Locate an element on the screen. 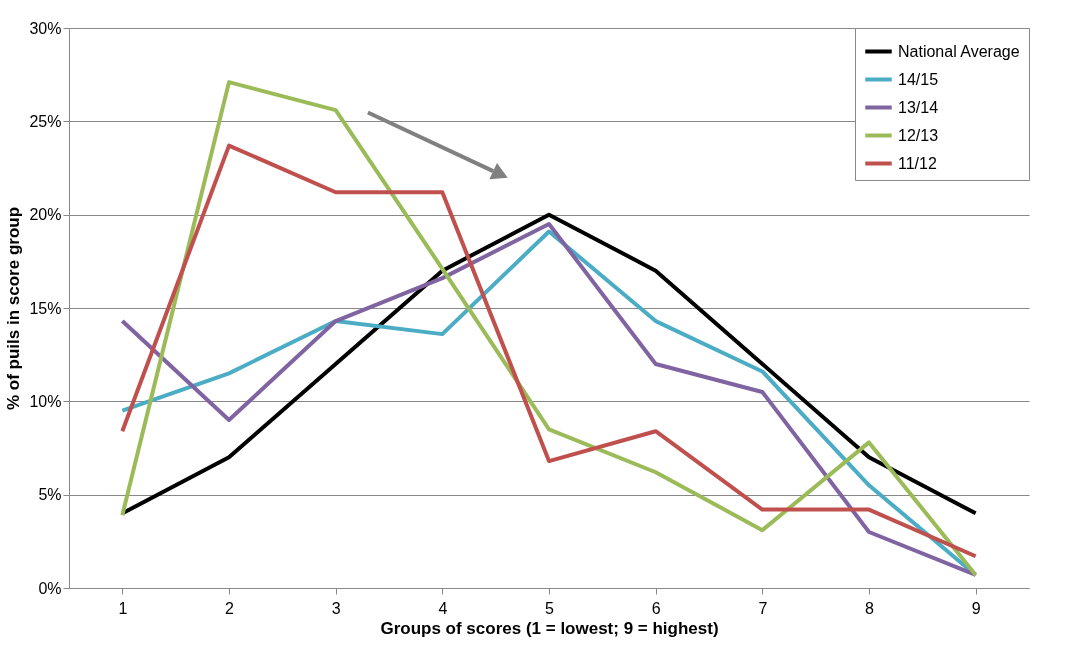  x-tick-label: 5 is located at coordinates (550, 608).